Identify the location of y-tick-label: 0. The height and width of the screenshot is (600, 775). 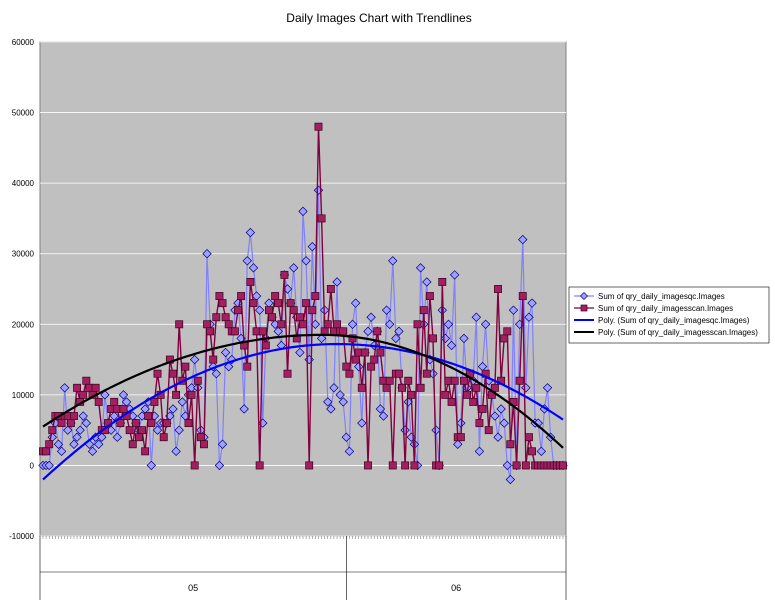
(32, 465).